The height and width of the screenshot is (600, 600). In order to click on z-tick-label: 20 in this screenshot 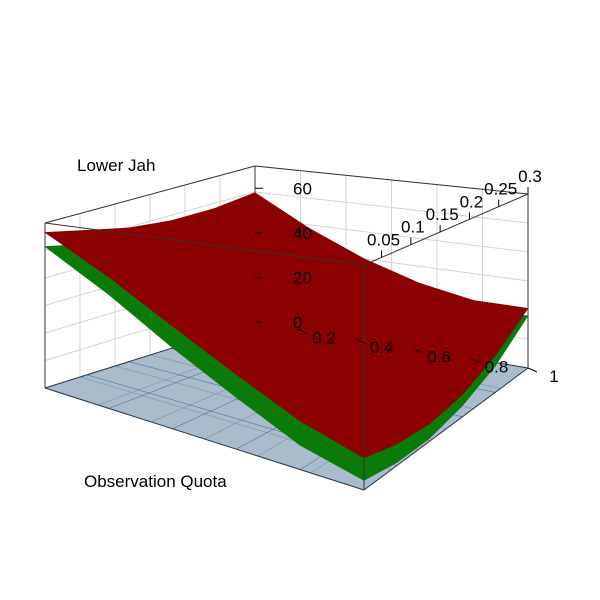, I will do `click(302, 277)`.